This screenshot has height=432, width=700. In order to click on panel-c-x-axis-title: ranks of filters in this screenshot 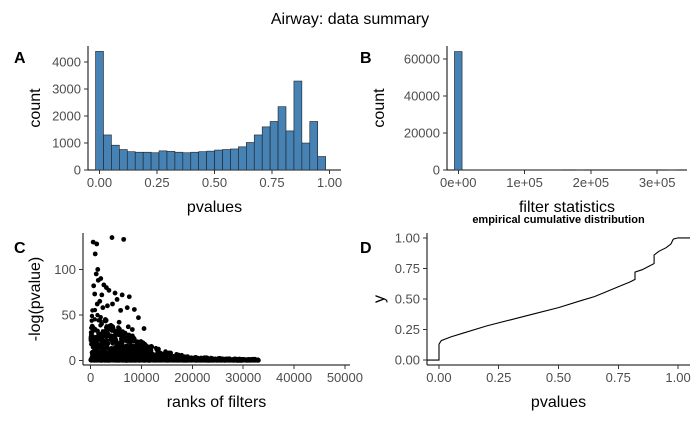, I will do `click(217, 402)`.